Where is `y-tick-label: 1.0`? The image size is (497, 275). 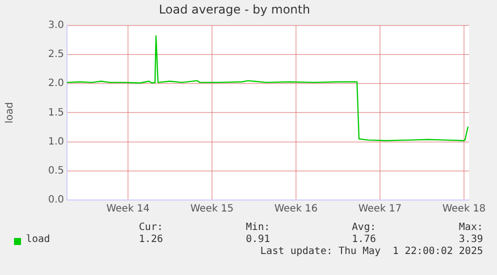
y-tick-label: 1.0 is located at coordinates (56, 142).